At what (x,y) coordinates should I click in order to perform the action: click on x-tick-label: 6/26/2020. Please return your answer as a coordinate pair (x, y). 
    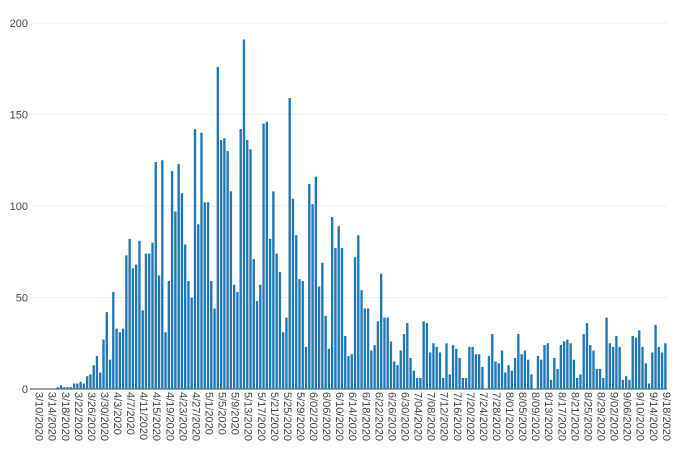
    Looking at the image, I should click on (391, 416).